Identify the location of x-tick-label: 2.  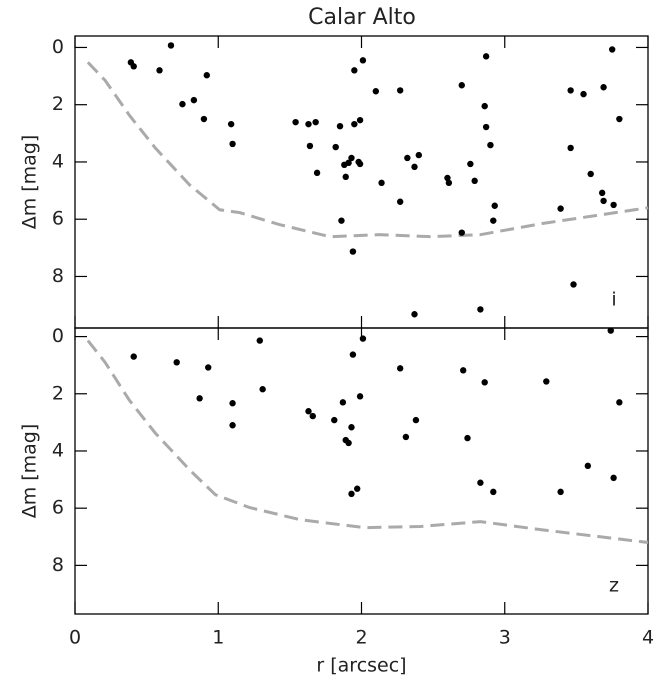
(361, 638).